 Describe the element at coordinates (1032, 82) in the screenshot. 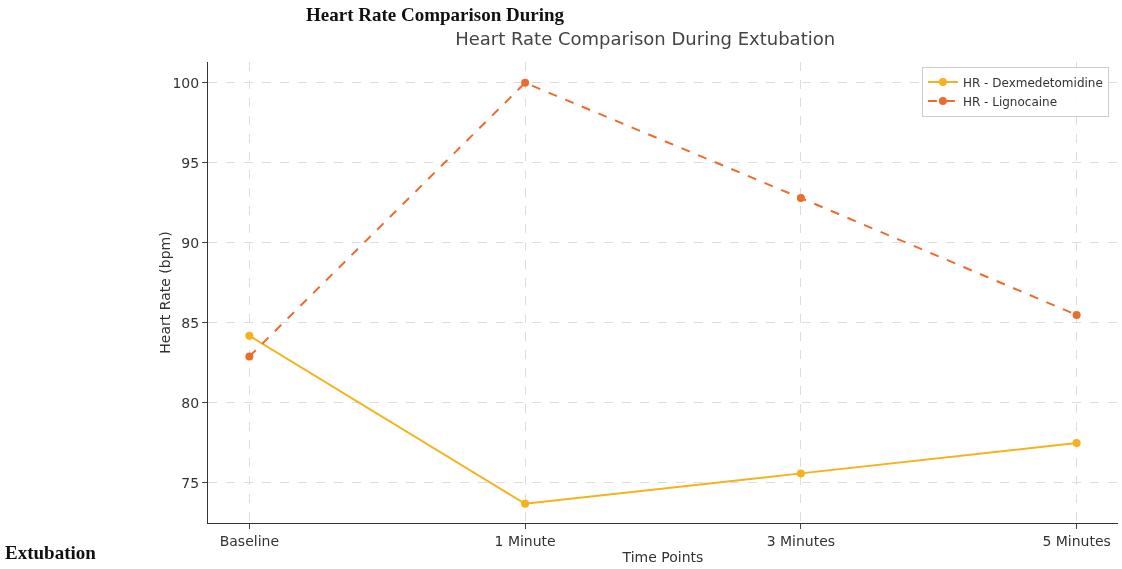

I see `legend-label: HR - Dexmedetomidine` at that location.